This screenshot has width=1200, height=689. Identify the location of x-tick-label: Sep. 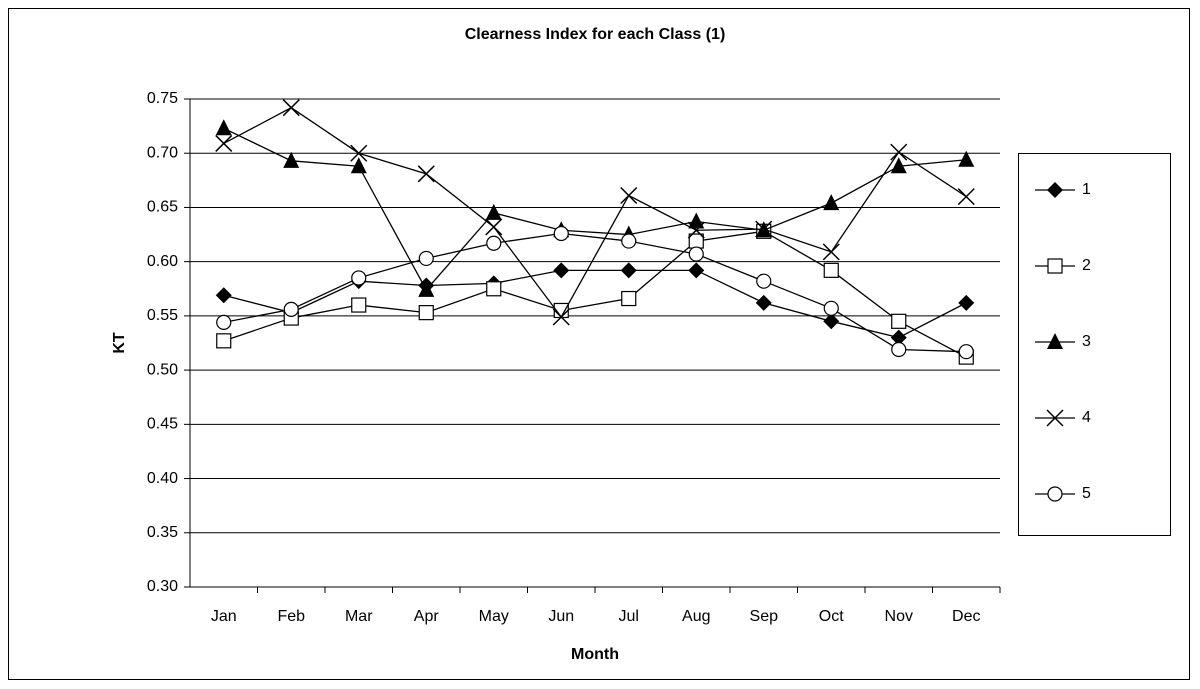
(764, 616).